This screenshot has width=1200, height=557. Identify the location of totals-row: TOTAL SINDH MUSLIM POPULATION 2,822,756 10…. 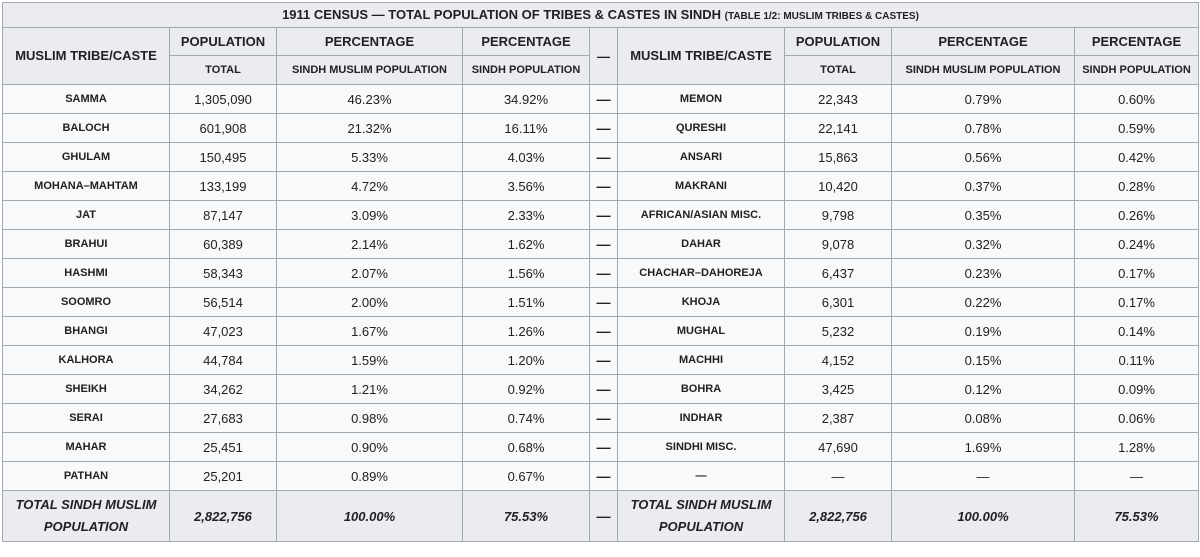
(600, 516).